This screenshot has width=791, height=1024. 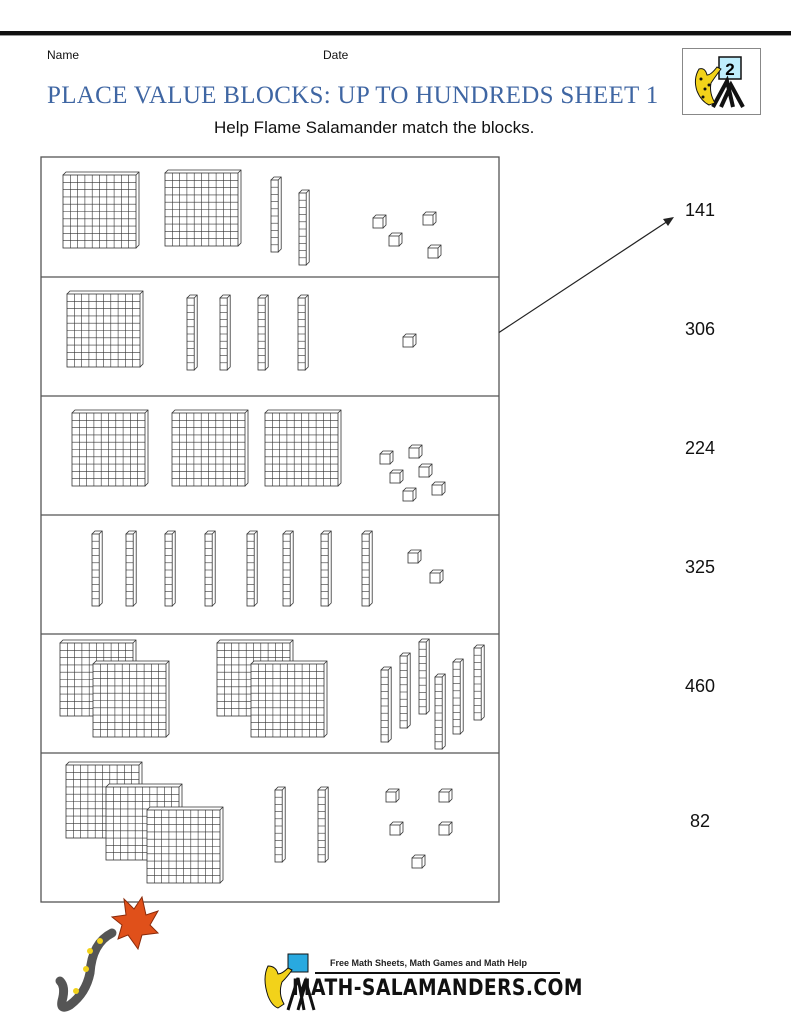 What do you see at coordinates (700, 821) in the screenshot?
I see `answer-number: 82` at bounding box center [700, 821].